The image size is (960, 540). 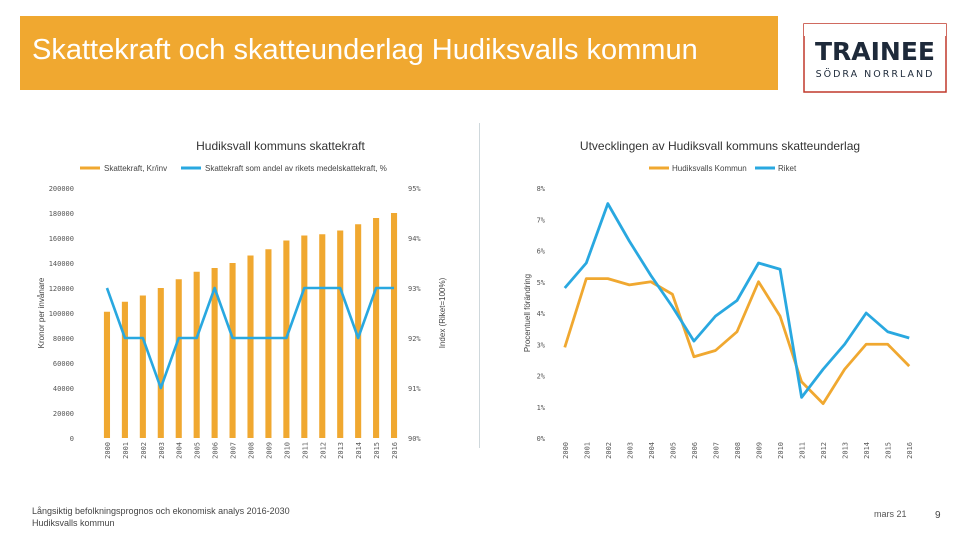 What do you see at coordinates (875, 74) in the screenshot?
I see `logo-subword: SÖDRA NORRLAND` at bounding box center [875, 74].